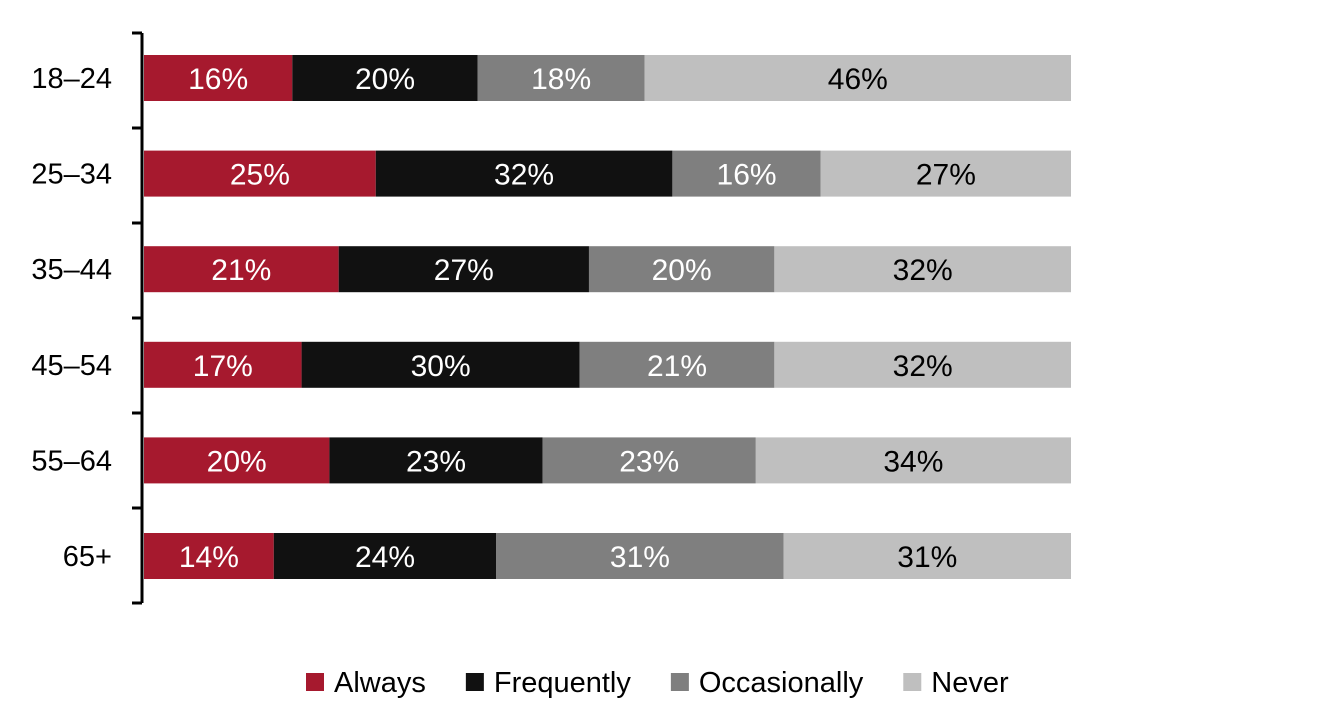 The width and height of the screenshot is (1318, 728). I want to click on data-label: 46%, so click(858, 79).